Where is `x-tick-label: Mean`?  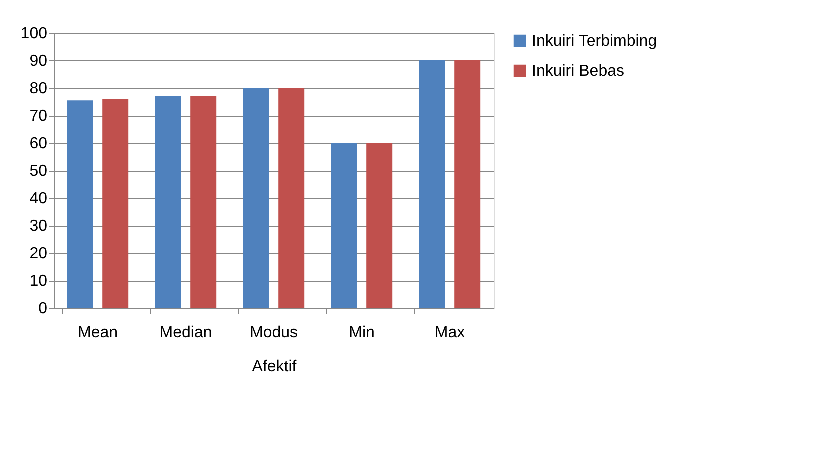
x-tick-label: Mean is located at coordinates (98, 333).